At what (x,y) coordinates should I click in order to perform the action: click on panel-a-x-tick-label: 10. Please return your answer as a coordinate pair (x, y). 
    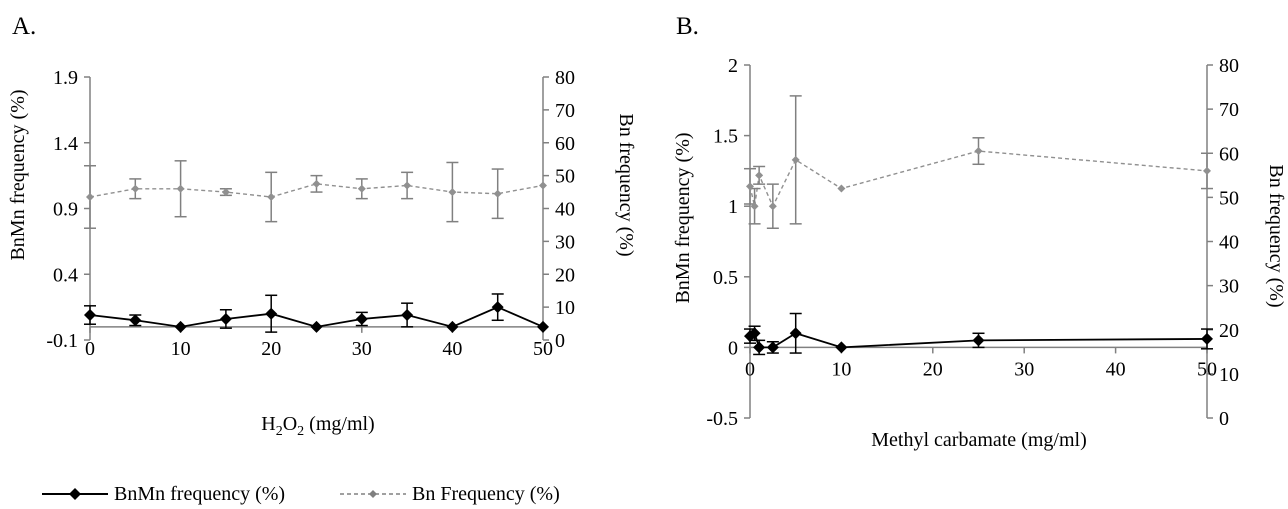
    Looking at the image, I should click on (181, 349).